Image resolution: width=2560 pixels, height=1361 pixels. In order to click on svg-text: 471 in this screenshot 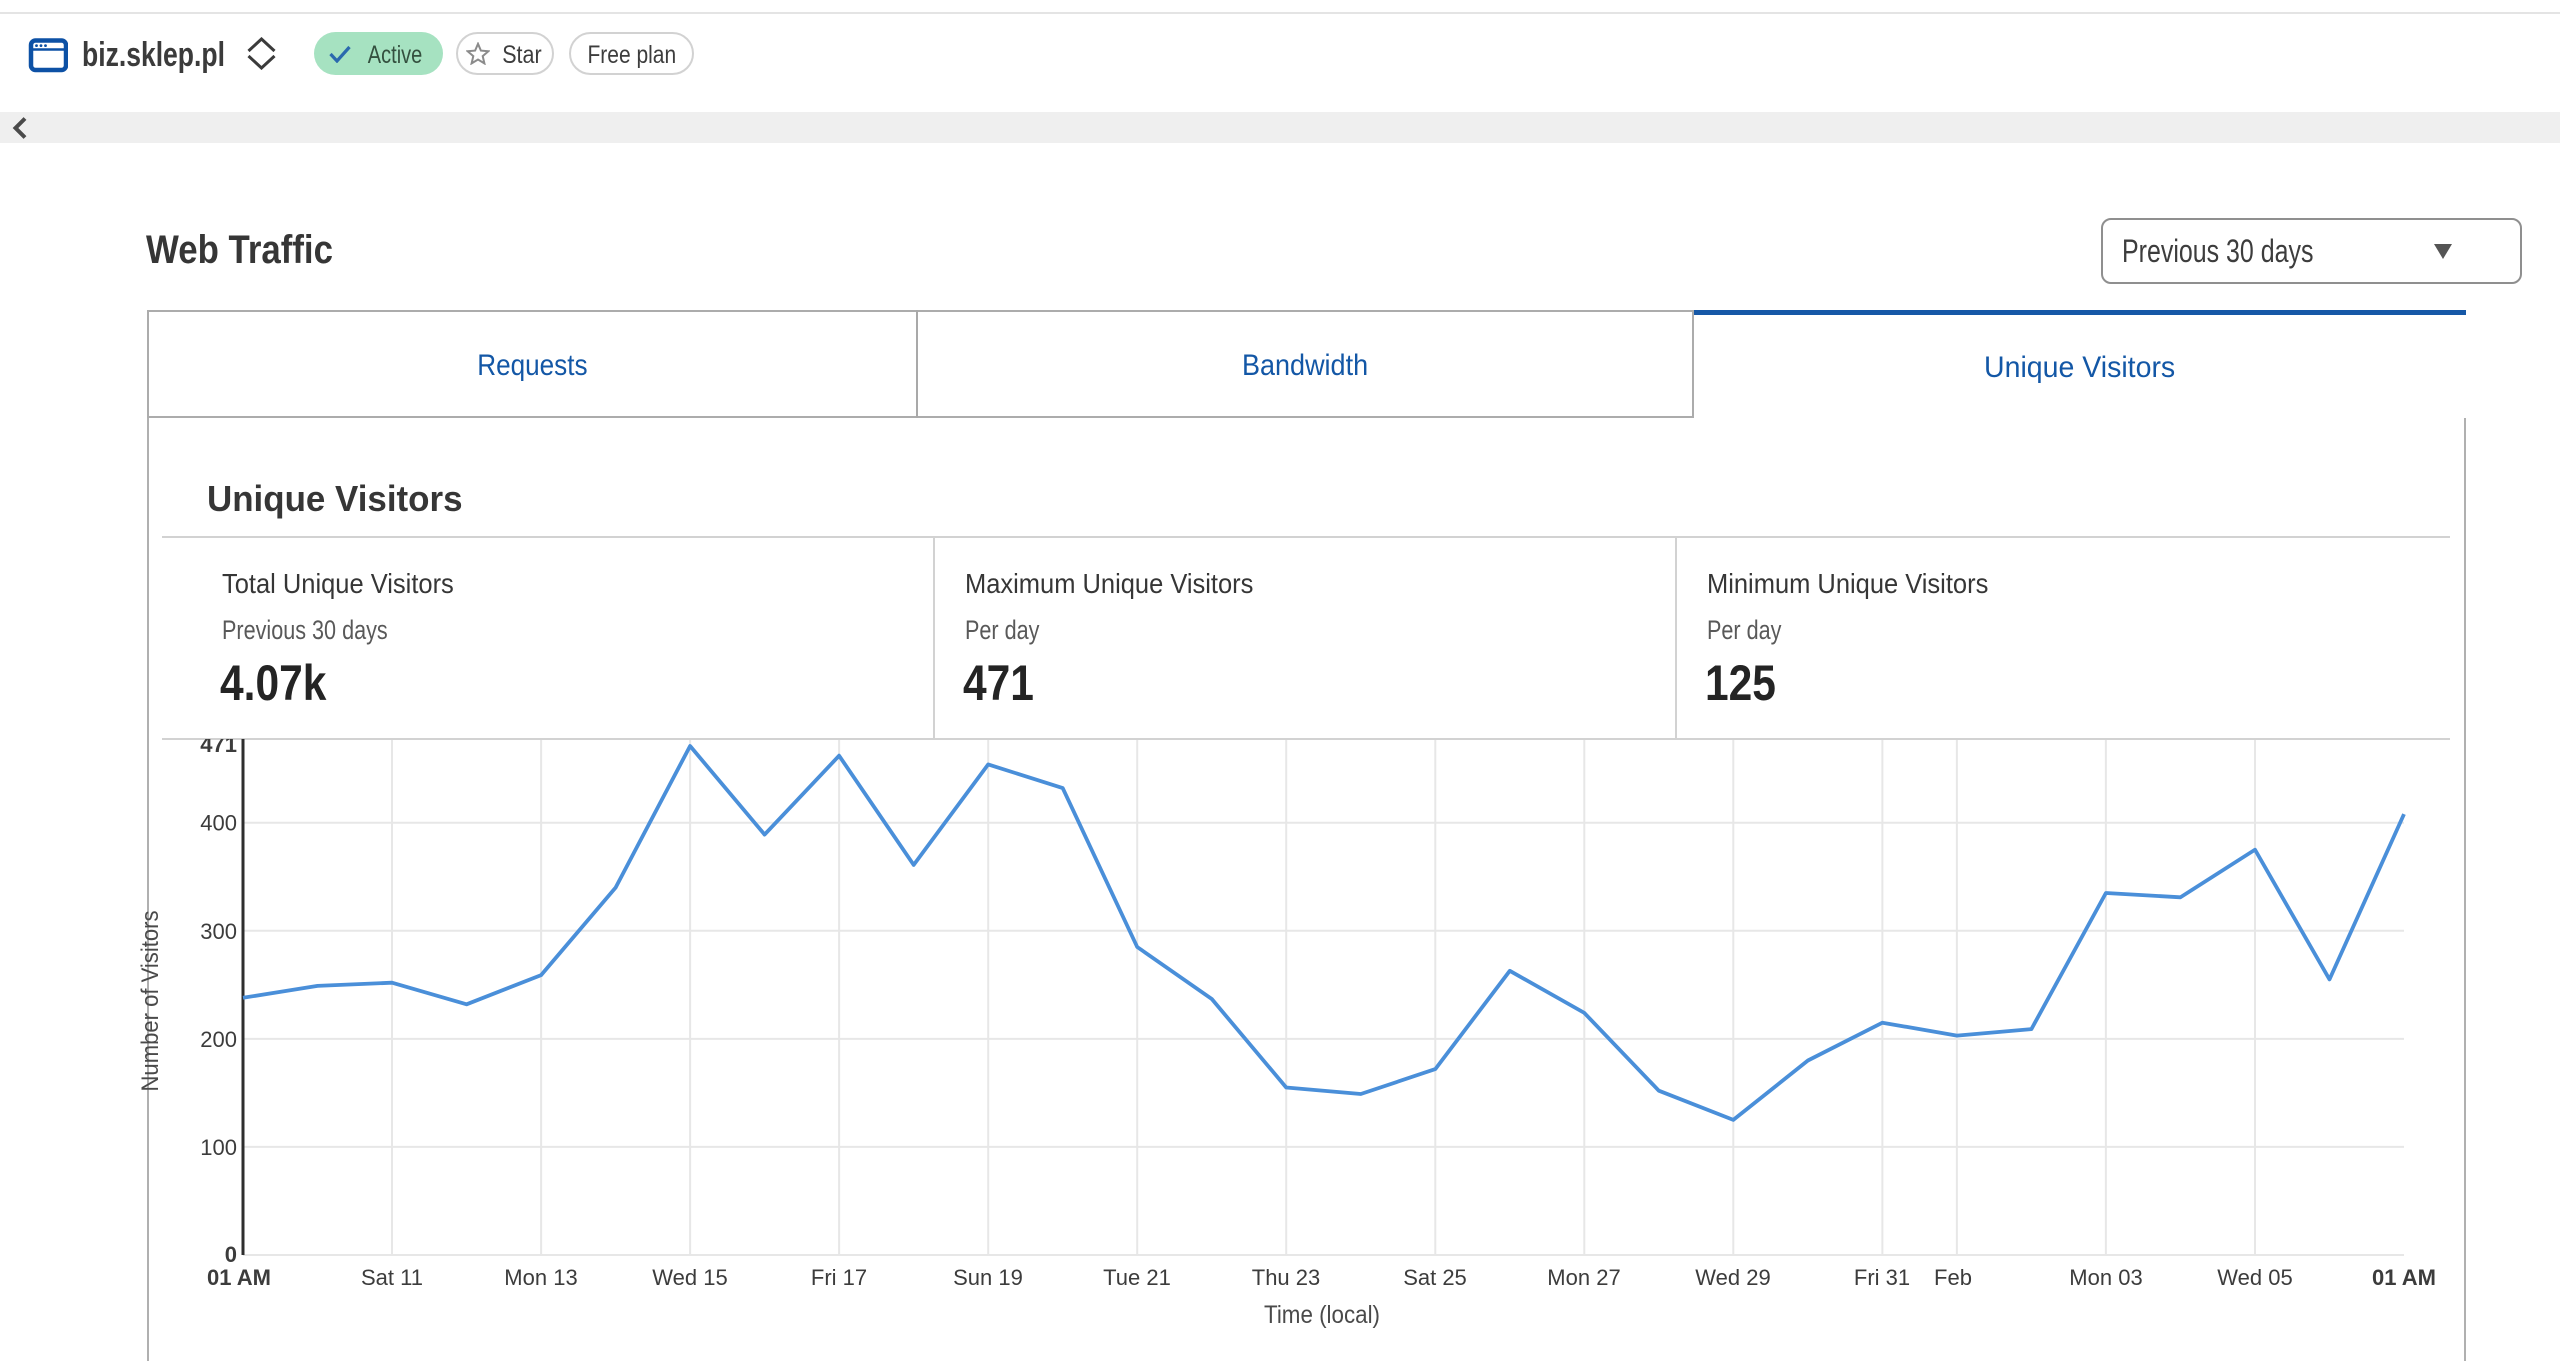, I will do `click(218, 748)`.